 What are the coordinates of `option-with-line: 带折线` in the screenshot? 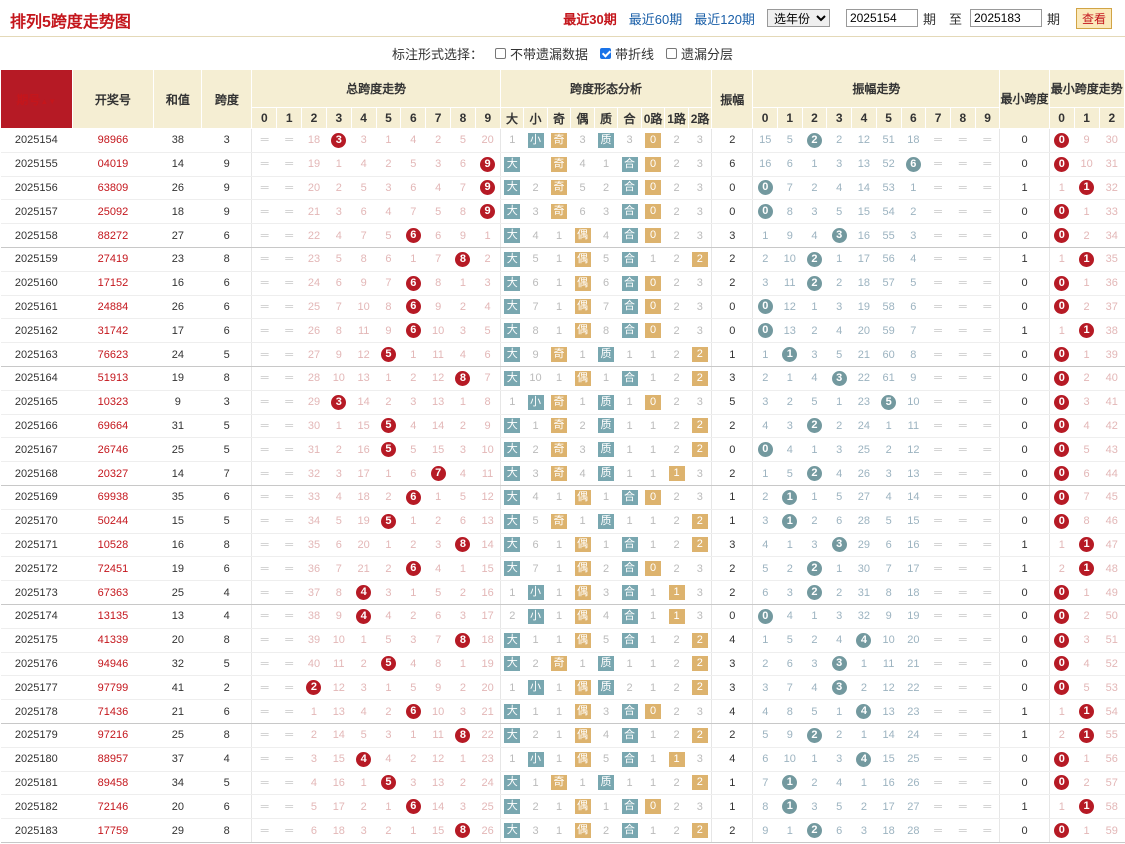 It's located at (627, 53).